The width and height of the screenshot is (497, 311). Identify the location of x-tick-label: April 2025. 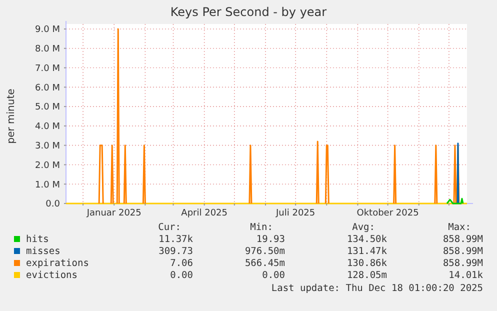
(204, 213).